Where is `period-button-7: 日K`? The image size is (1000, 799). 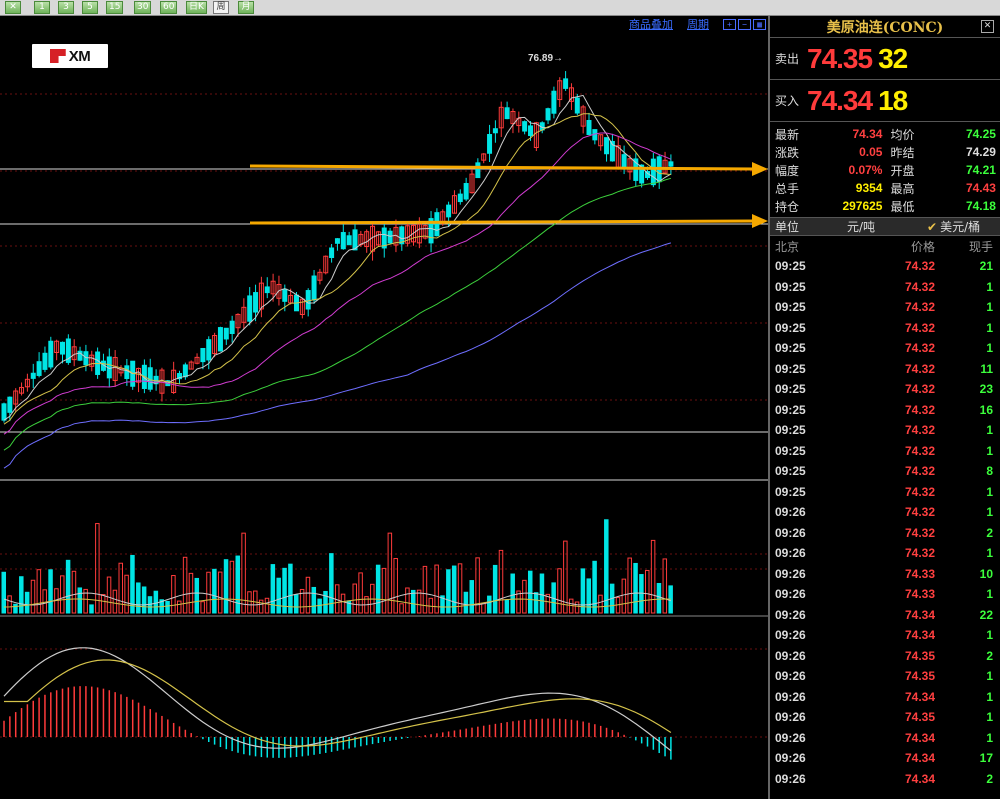
period-button-7: 日K is located at coordinates (196, 7).